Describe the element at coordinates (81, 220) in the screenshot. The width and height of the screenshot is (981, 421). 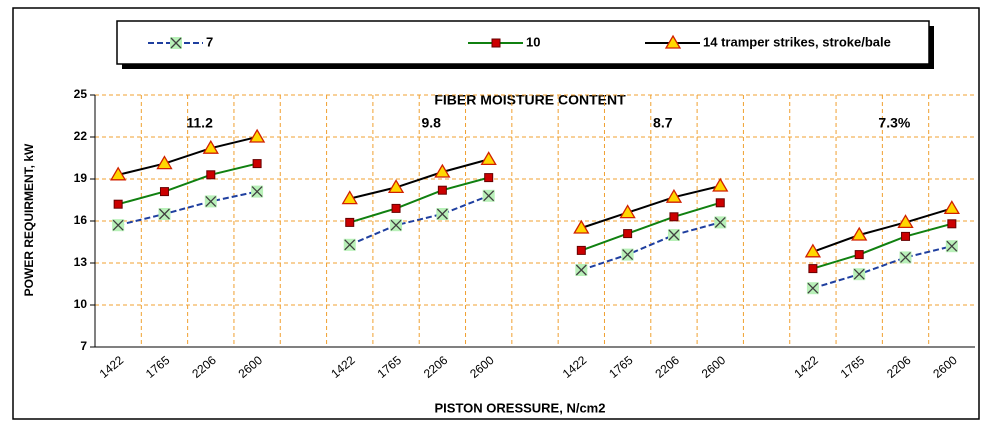
I see `y-tick-label: 16` at that location.